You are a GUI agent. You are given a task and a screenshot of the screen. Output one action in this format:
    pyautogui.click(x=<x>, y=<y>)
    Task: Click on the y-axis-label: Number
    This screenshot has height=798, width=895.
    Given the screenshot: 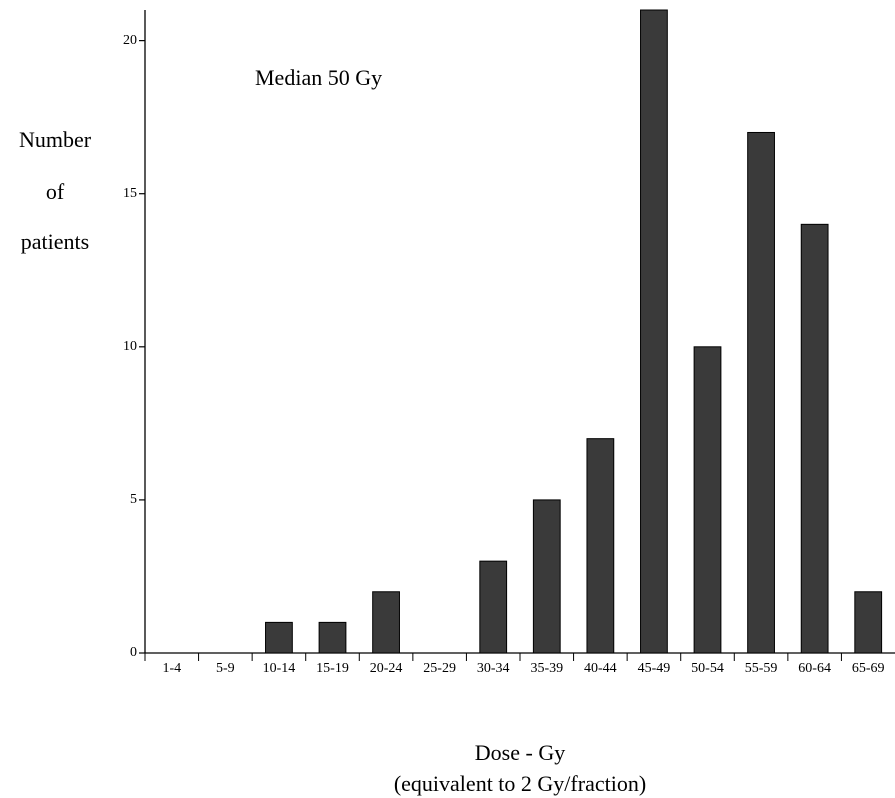 What is the action you would take?
    pyautogui.click(x=55, y=139)
    